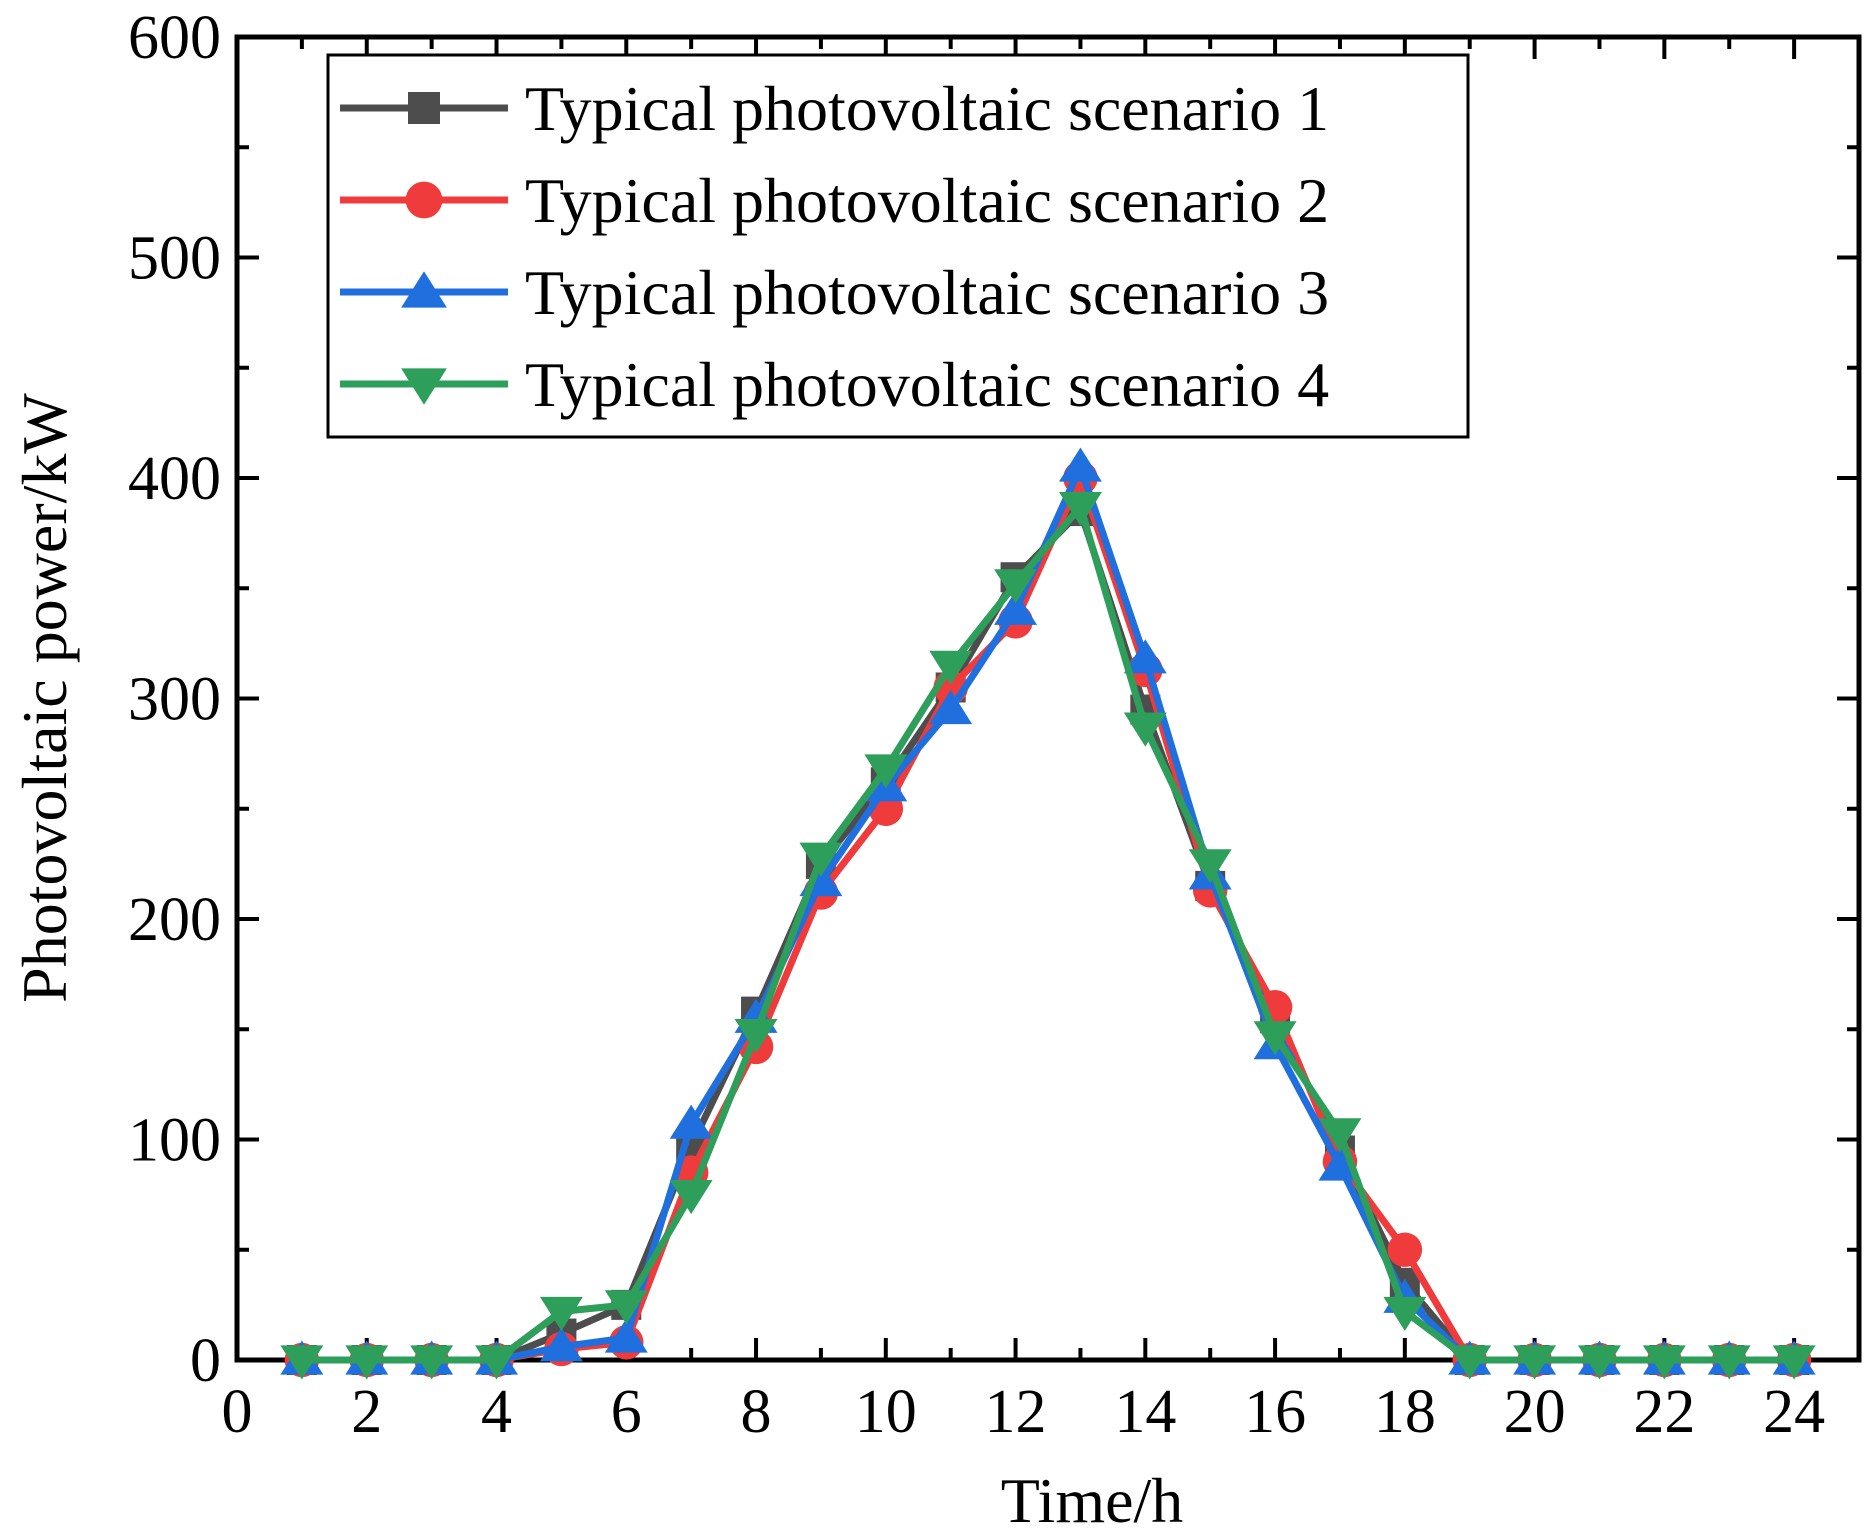 The width and height of the screenshot is (1868, 1535). I want to click on y-tick-label: 500, so click(174, 259).